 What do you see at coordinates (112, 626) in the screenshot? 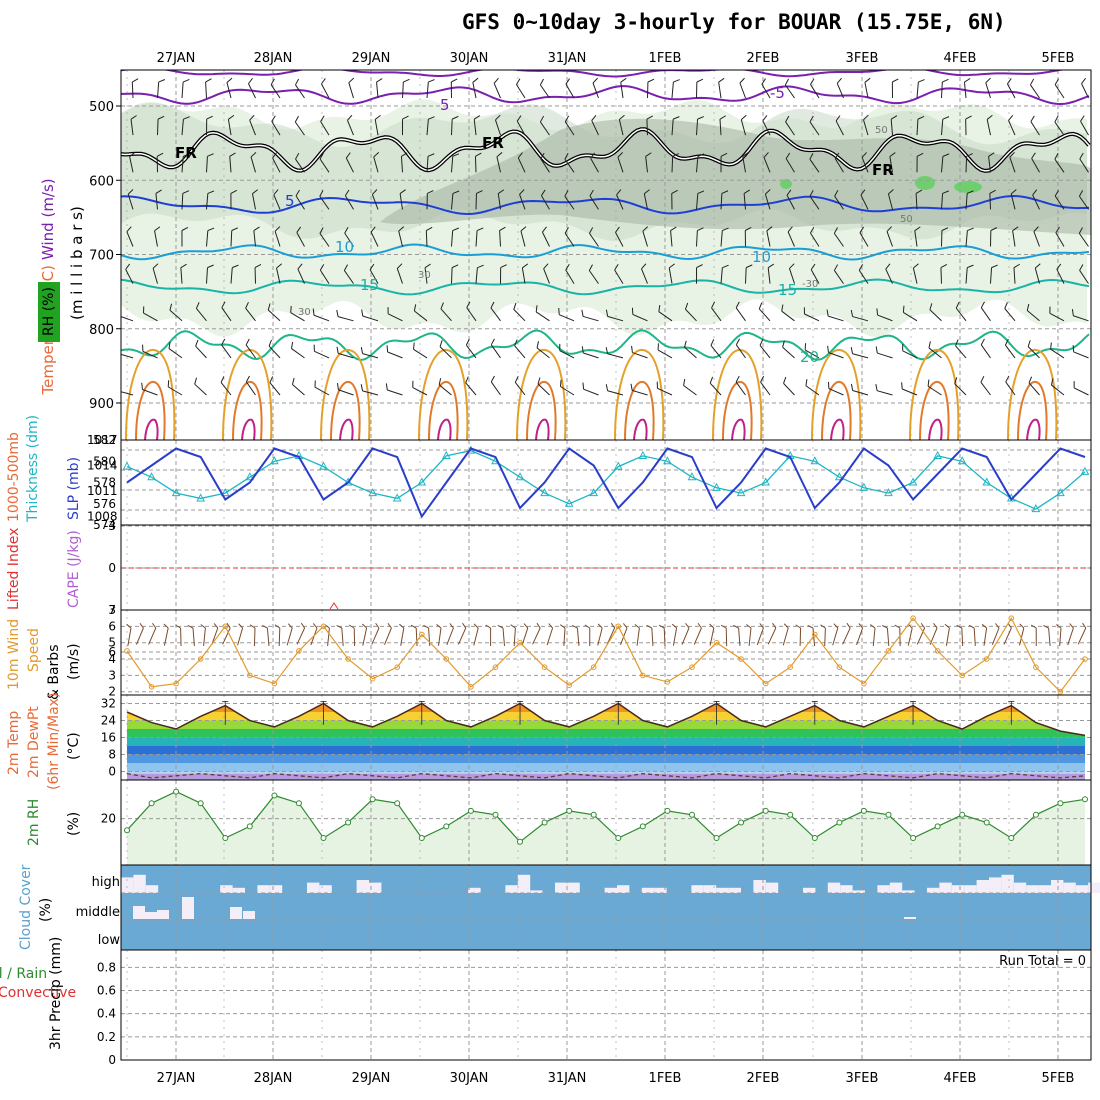
I see `wind10-tick: 6` at bounding box center [112, 626].